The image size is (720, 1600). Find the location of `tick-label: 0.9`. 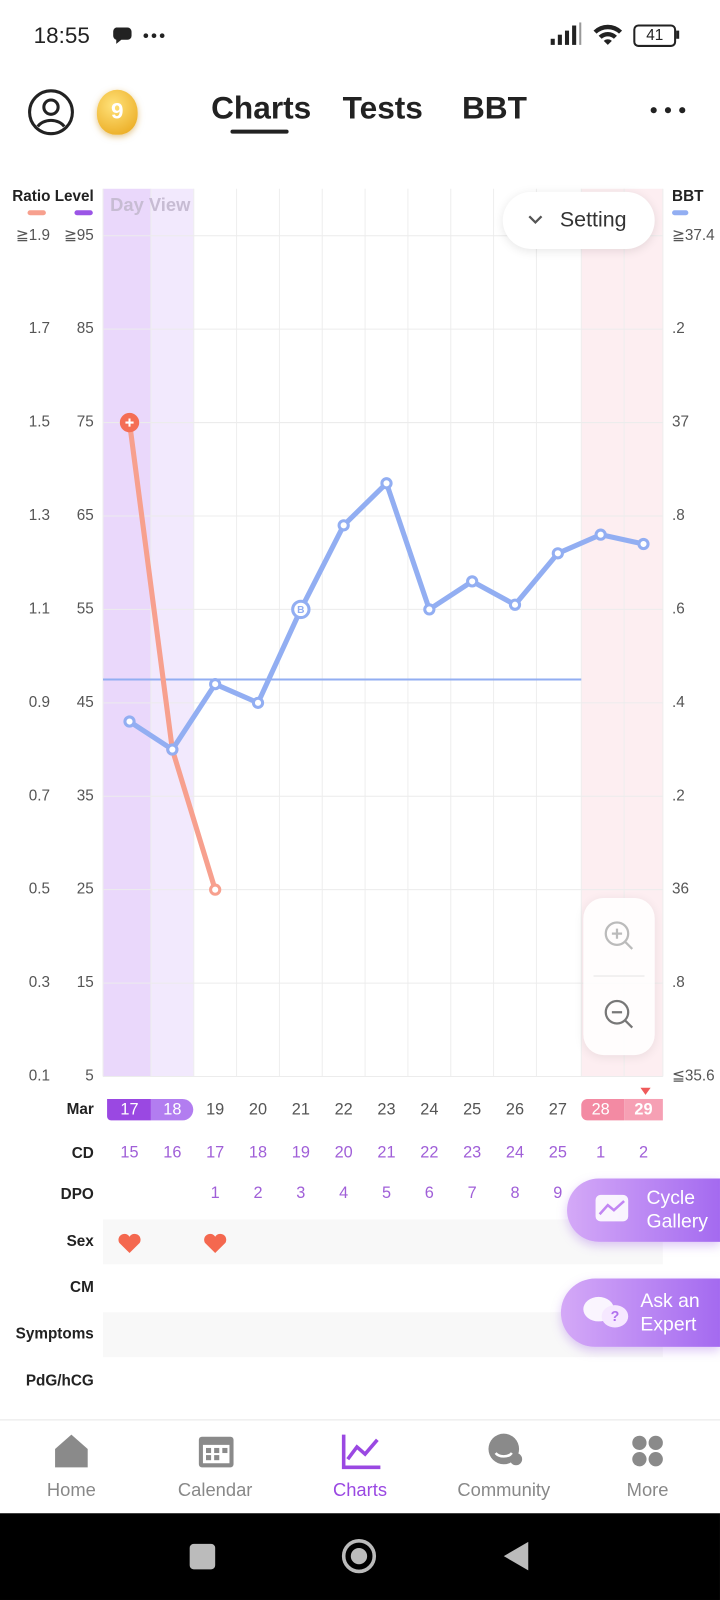

tick-label: 0.9 is located at coordinates (39, 702).